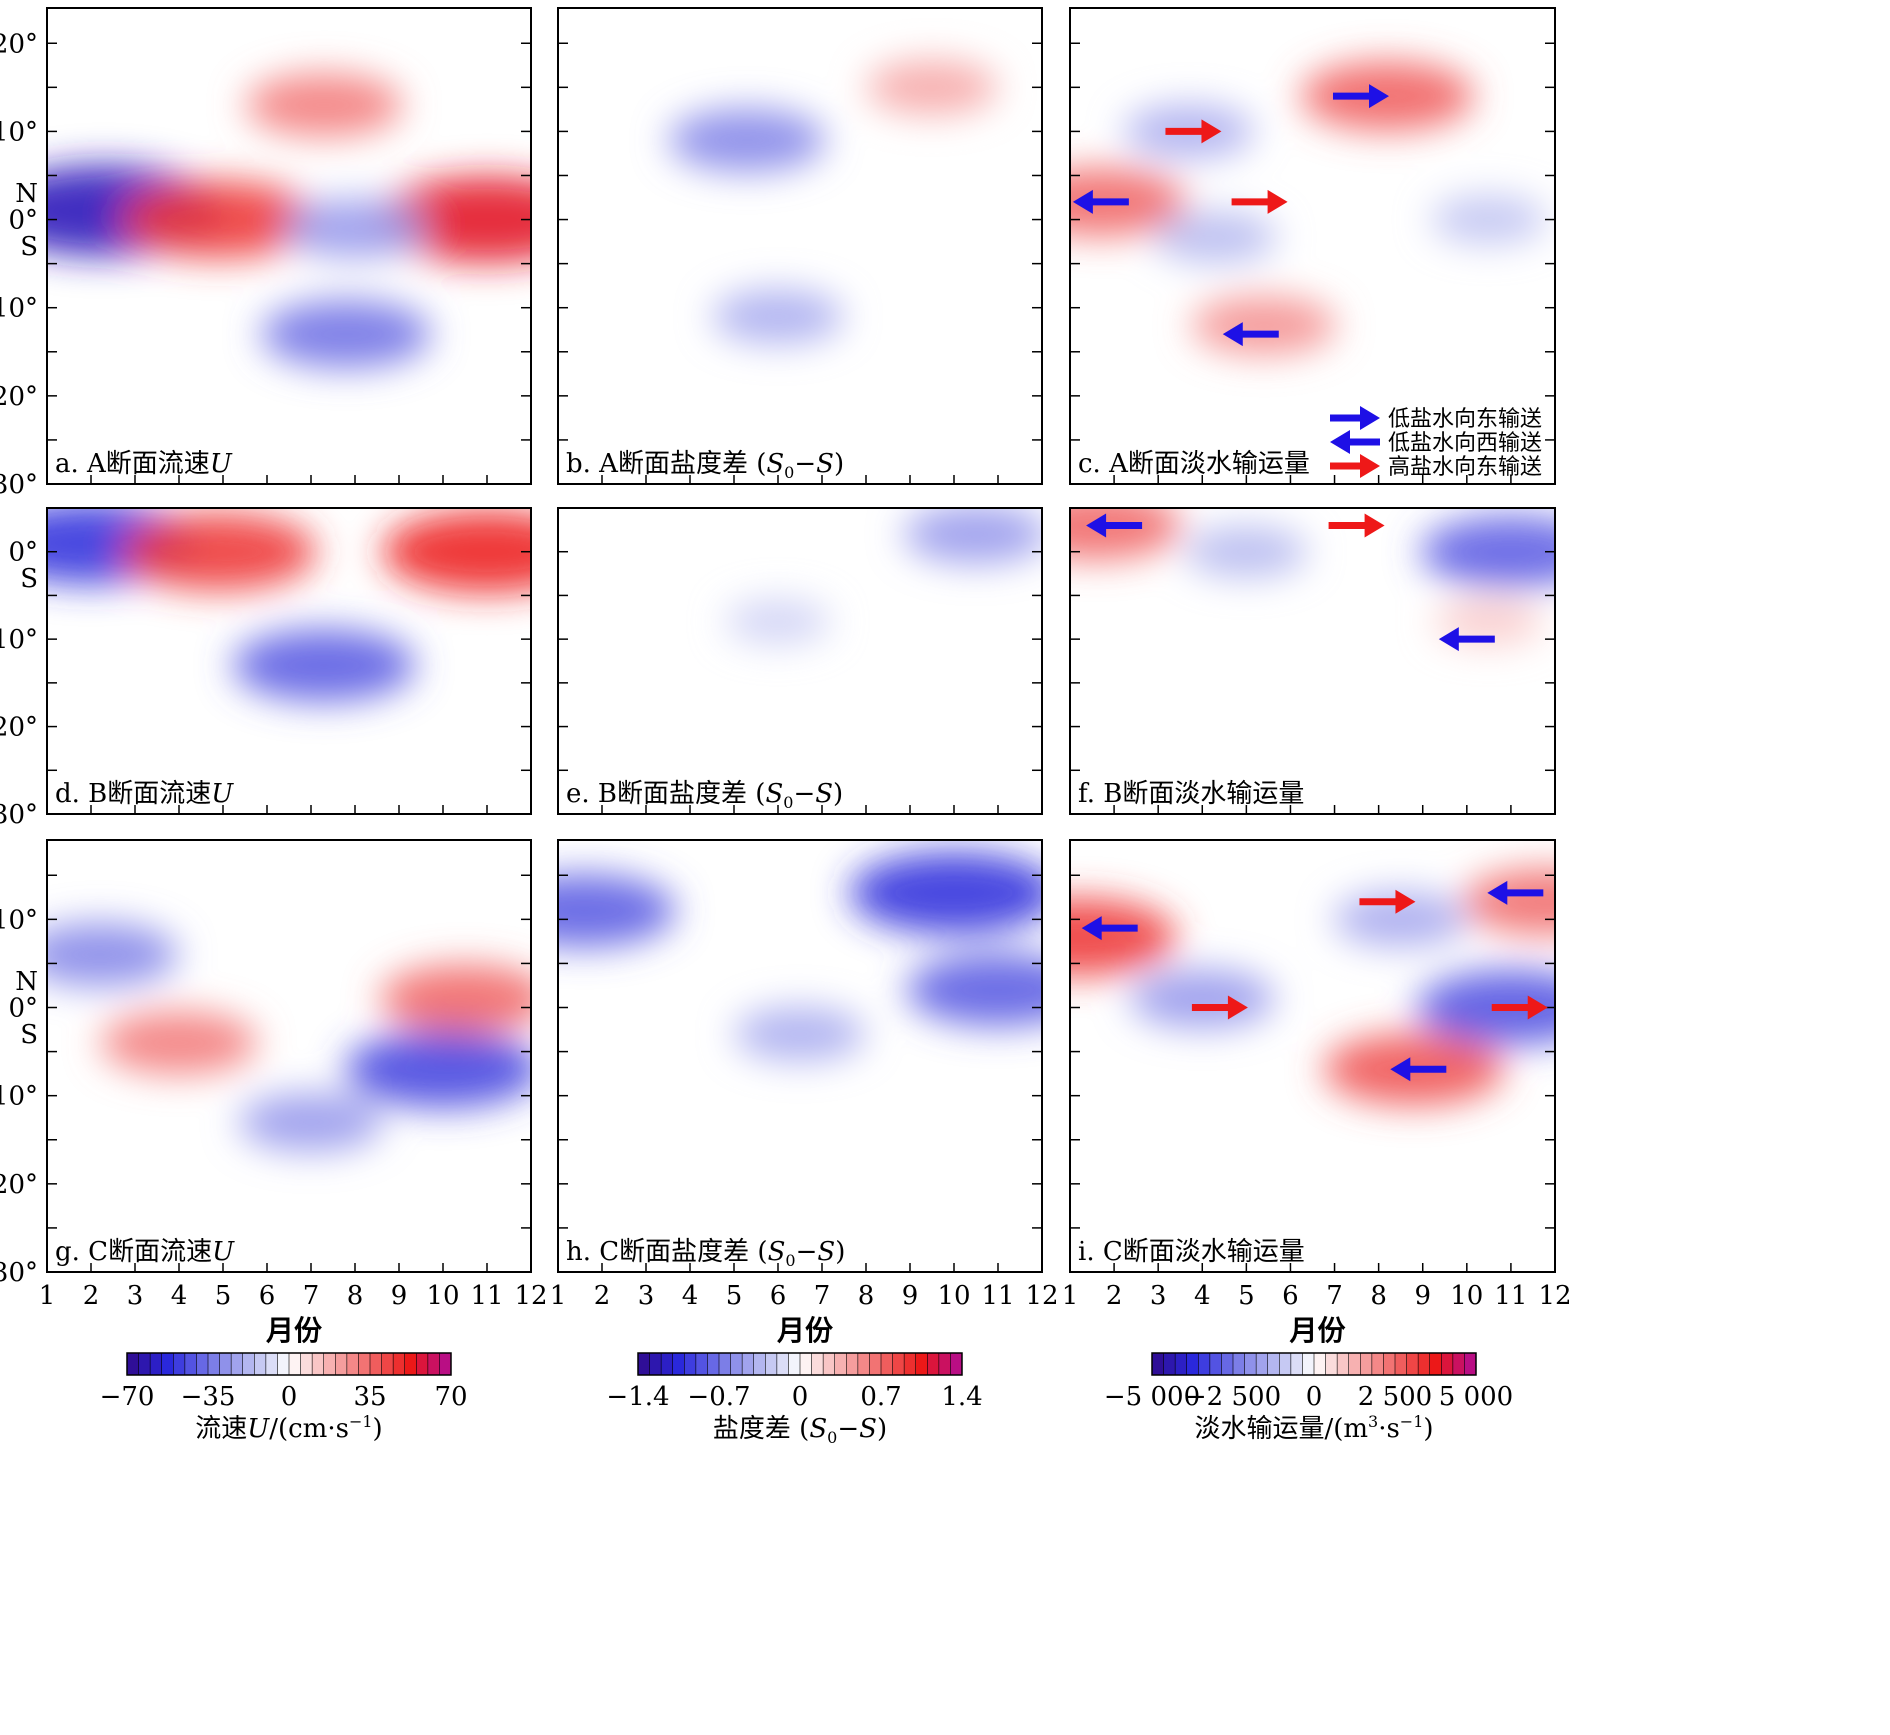 The width and height of the screenshot is (1890, 1735). I want to click on month-tick-label: 3, so click(1158, 1296).